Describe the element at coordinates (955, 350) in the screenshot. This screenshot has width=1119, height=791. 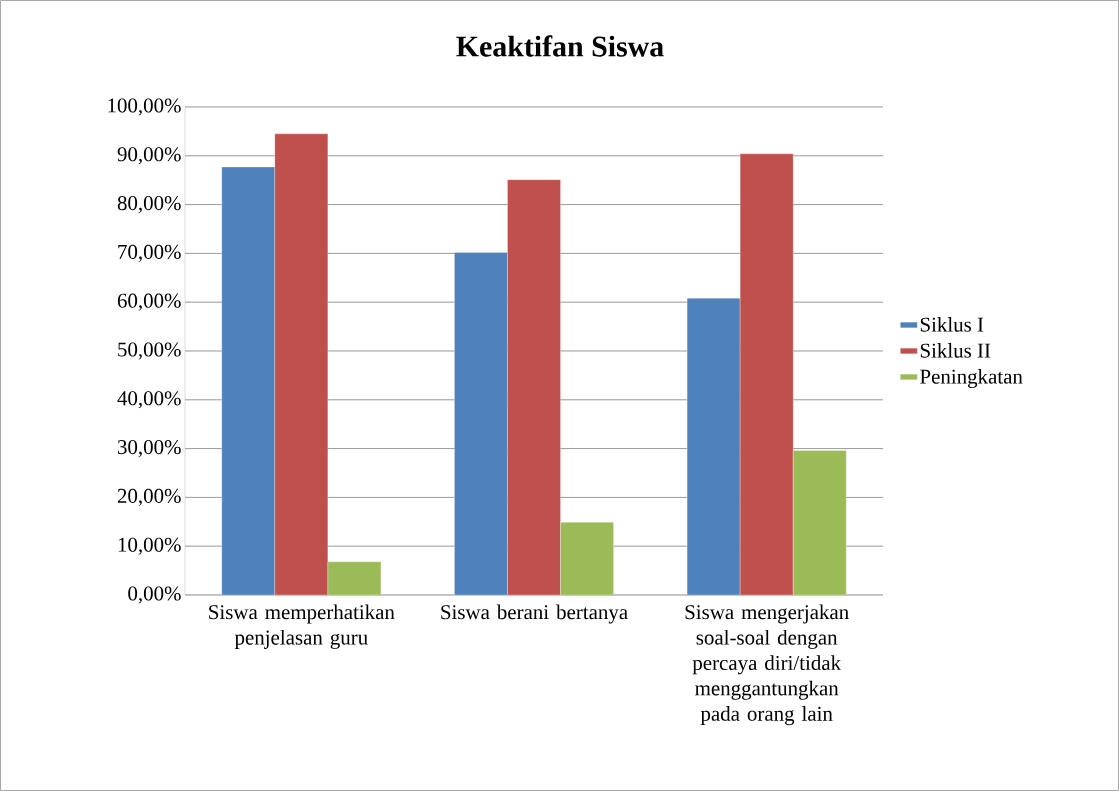
I see `legend-label: Siklus II` at that location.